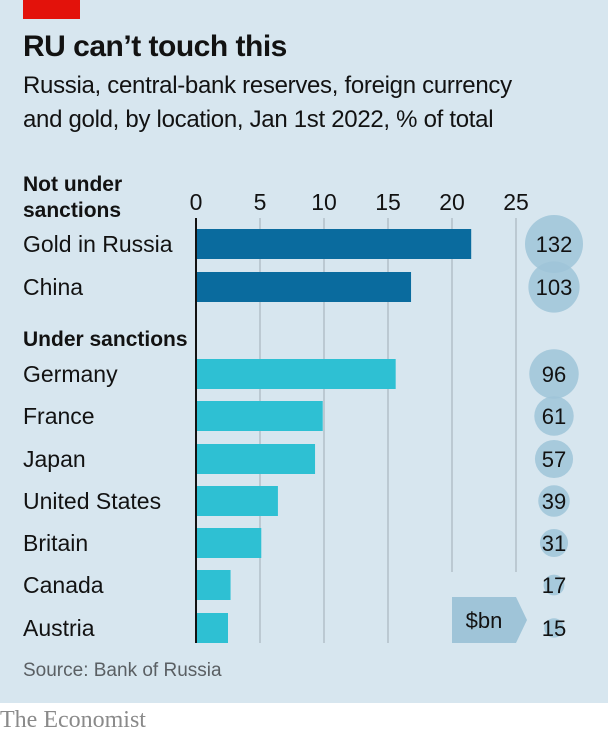 This screenshot has width=608, height=739. Describe the element at coordinates (73, 720) in the screenshot. I see `economist-logo: The Economist` at that location.